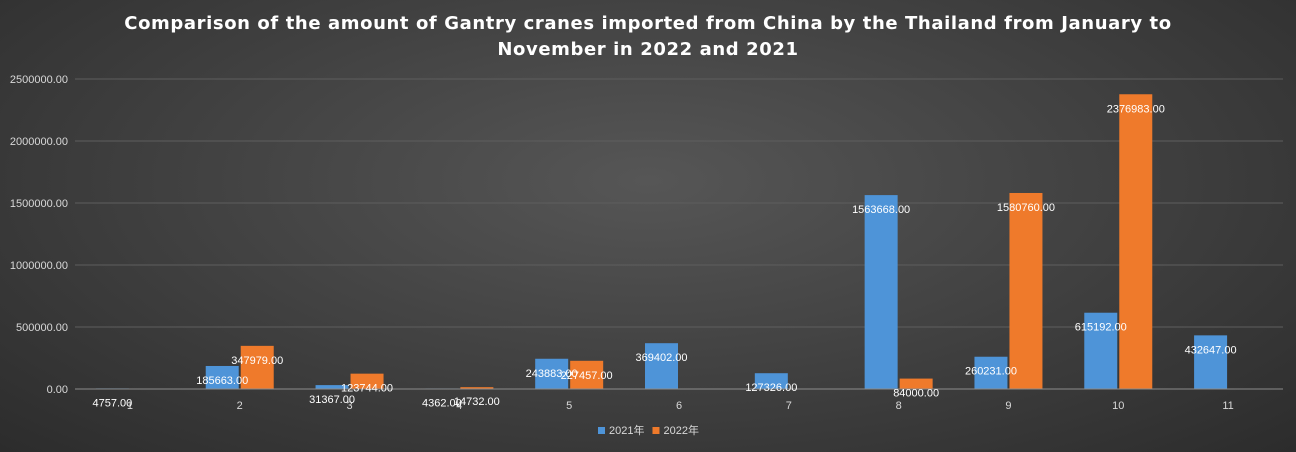 The image size is (1296, 452). What do you see at coordinates (1101, 350) in the screenshot?
I see `bar-2021年-10` at bounding box center [1101, 350].